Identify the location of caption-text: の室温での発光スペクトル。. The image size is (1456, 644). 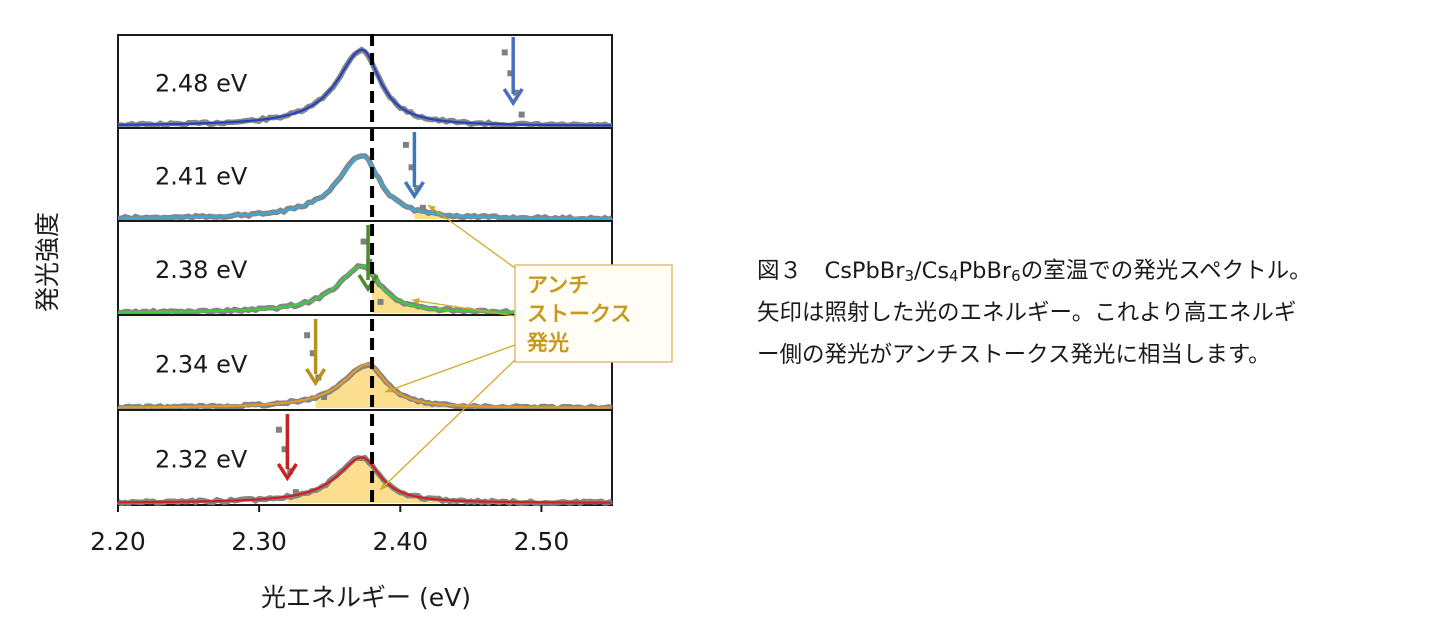
(1166, 271).